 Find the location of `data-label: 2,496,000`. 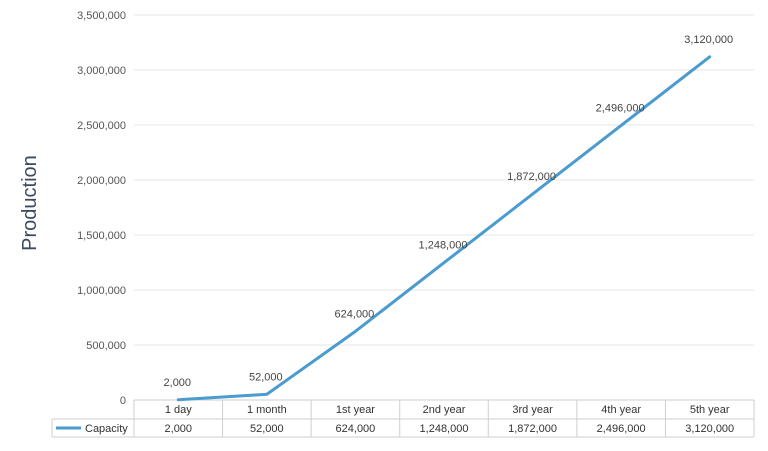

data-label: 2,496,000 is located at coordinates (620, 108).